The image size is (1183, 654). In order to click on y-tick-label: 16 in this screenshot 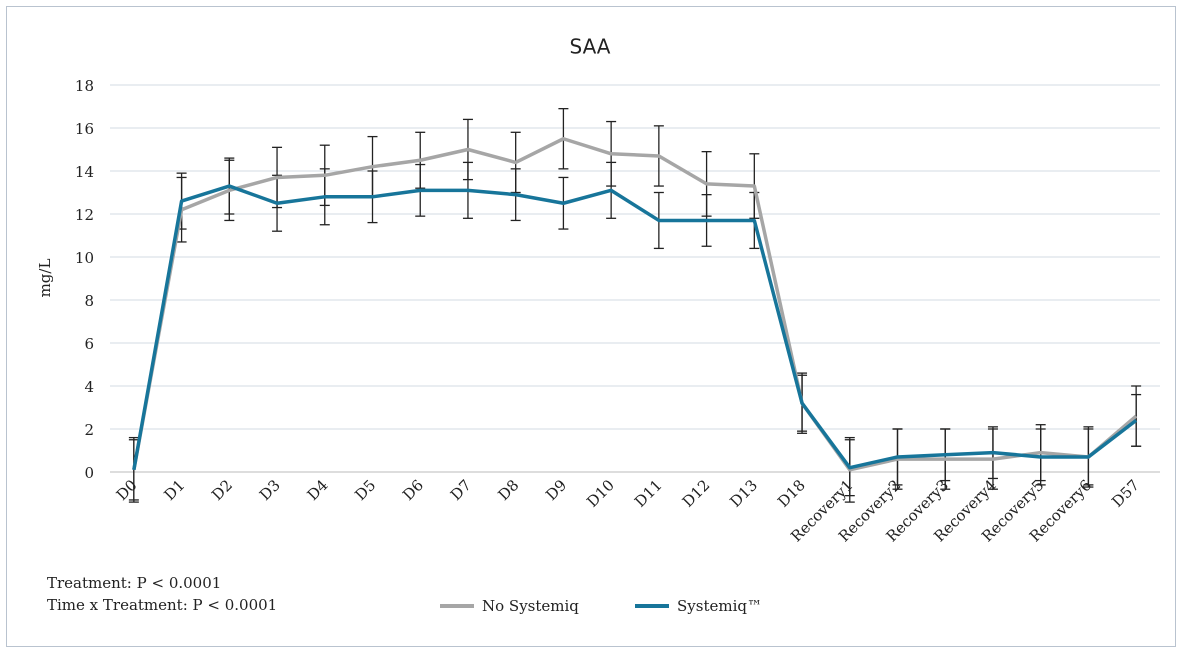, I will do `click(84, 129)`.